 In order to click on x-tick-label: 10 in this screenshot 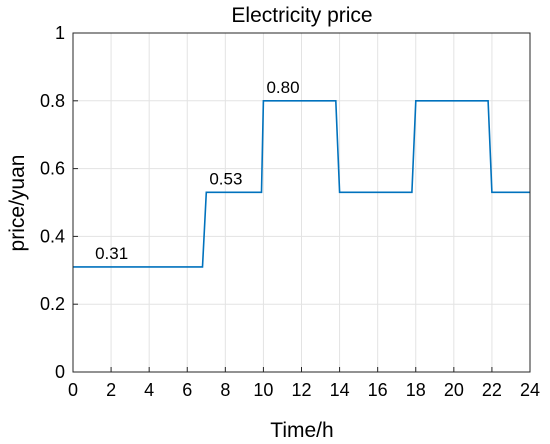, I will do `click(263, 390)`.